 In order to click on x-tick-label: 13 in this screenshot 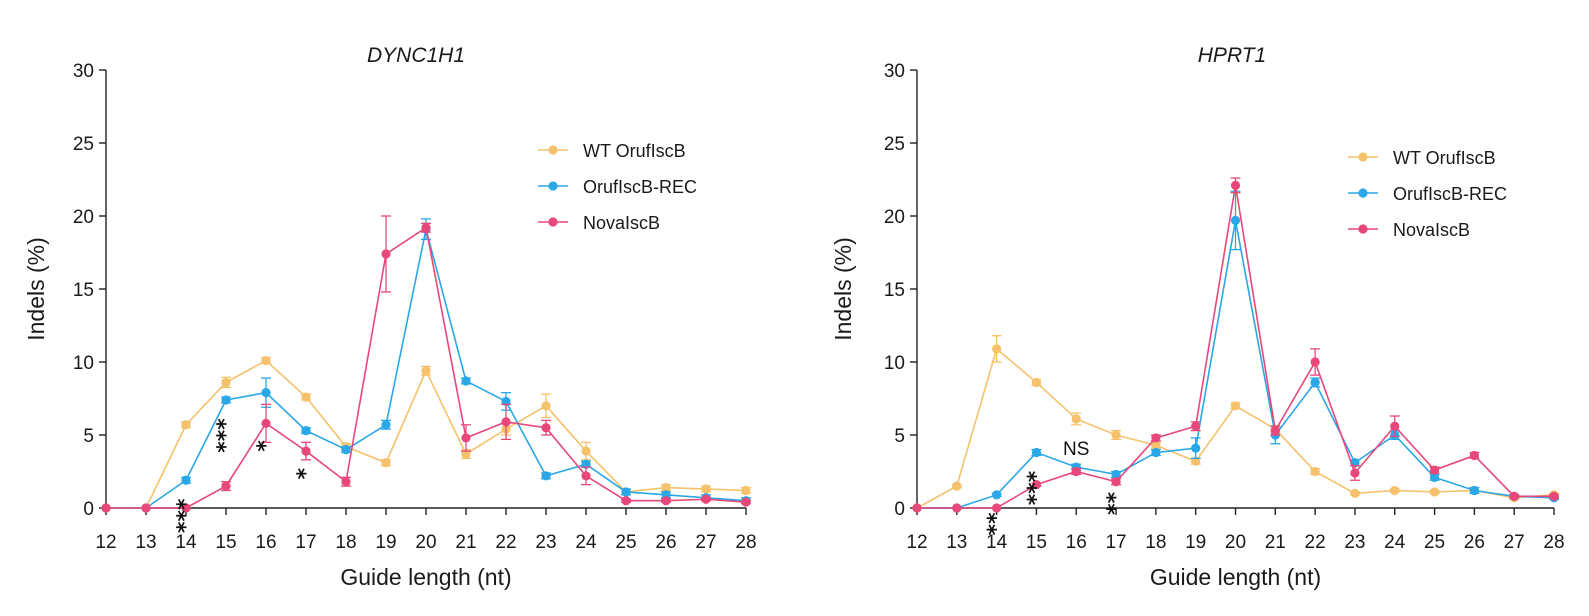, I will do `click(956, 542)`.